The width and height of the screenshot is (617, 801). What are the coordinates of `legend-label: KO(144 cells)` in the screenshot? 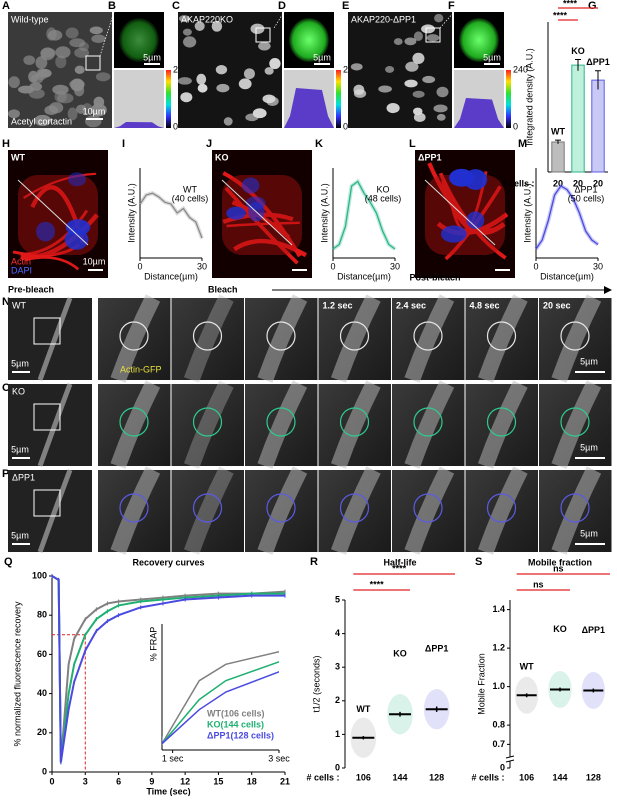 It's located at (235, 724).